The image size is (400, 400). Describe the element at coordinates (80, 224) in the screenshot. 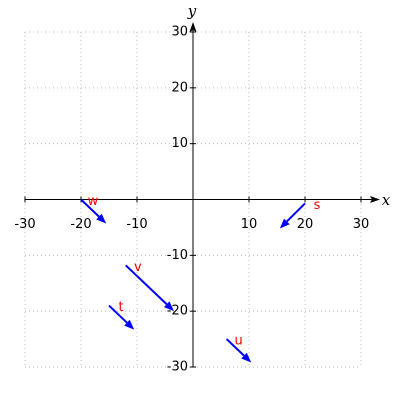

I see `x-tick-label: -20` at that location.